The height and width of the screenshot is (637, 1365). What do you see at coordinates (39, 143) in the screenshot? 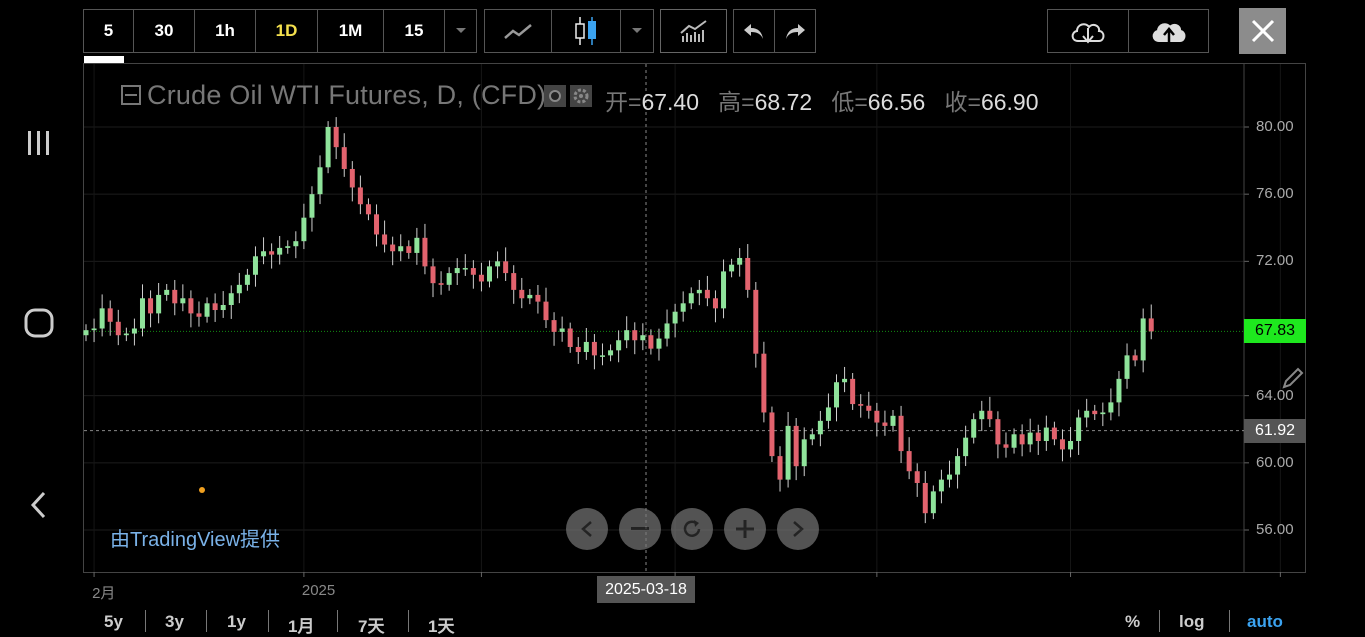
I see `recent-apps-button` at bounding box center [39, 143].